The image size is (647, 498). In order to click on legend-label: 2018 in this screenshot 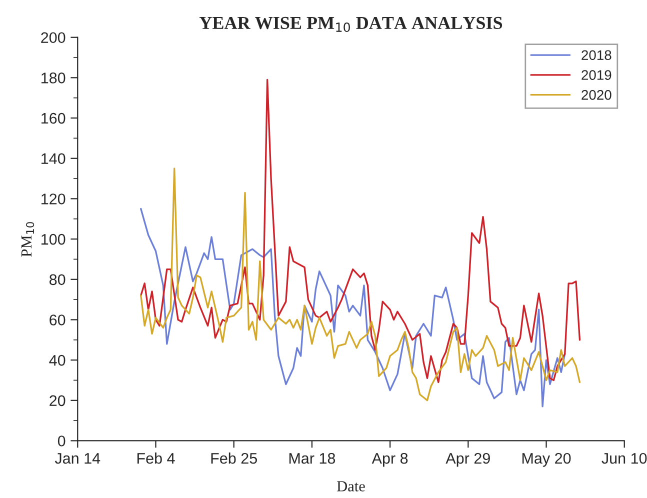, I will do `click(597, 55)`.